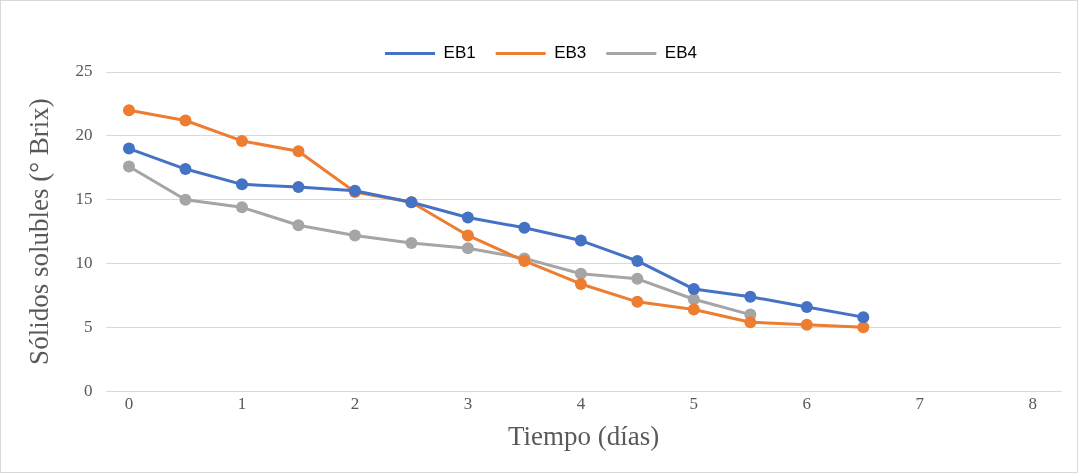 The image size is (1078, 473). What do you see at coordinates (84, 262) in the screenshot?
I see `y-tick-label: 10` at bounding box center [84, 262].